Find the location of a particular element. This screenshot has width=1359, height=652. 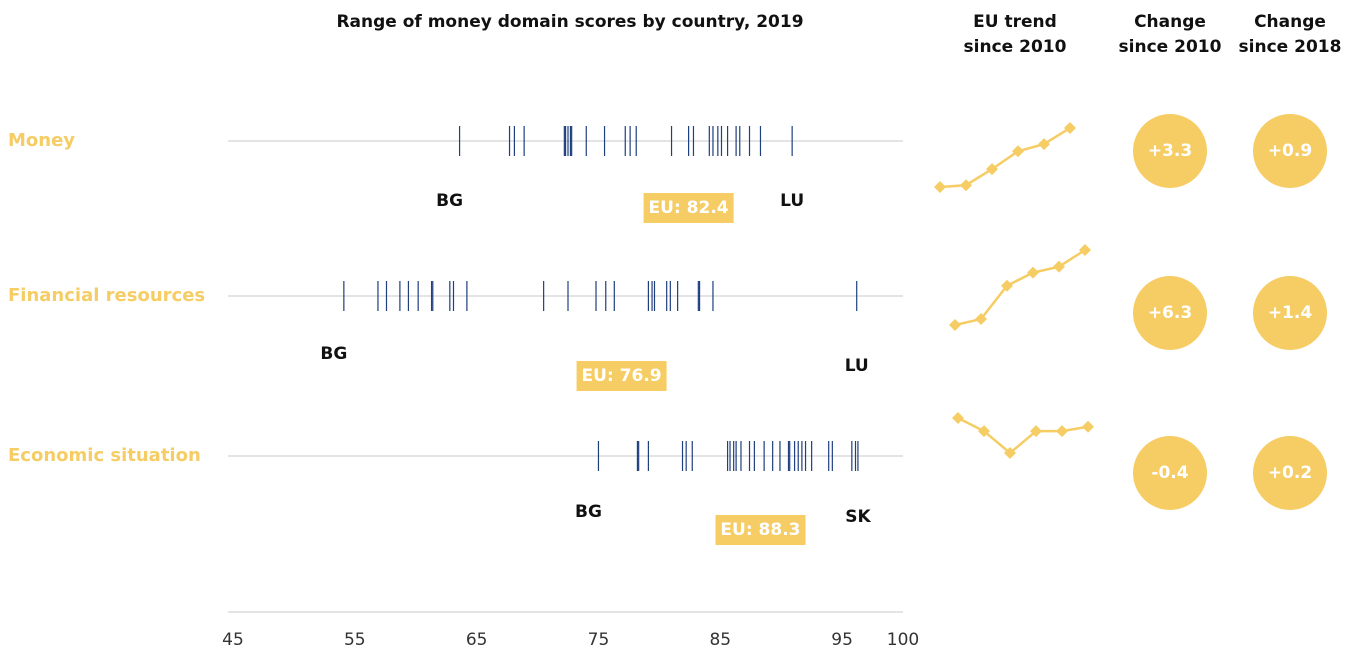

change-label: +3.3 is located at coordinates (1170, 151).